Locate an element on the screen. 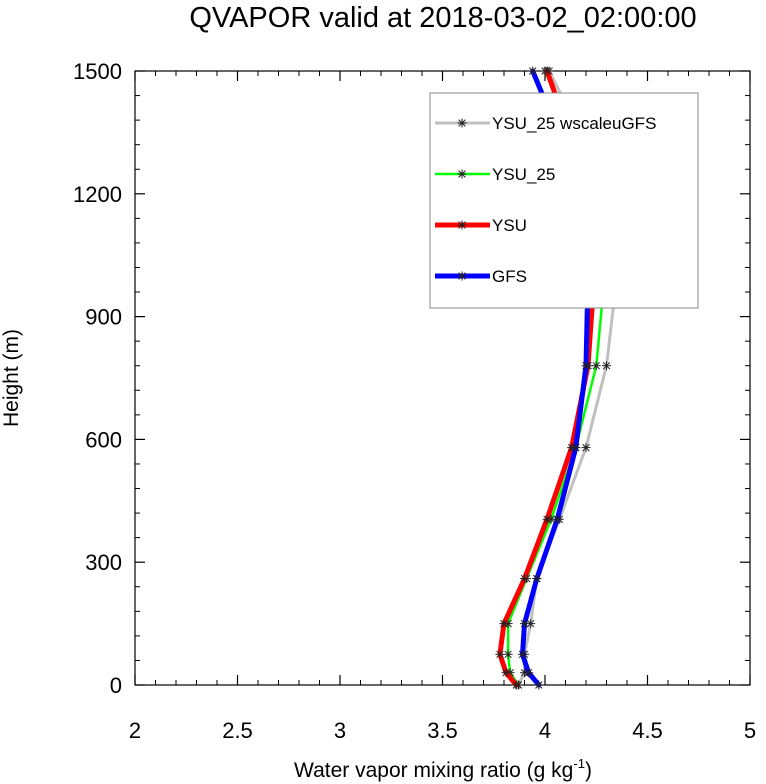 This screenshot has width=766, height=784. legend: YSU_25 wscaleuGFS YSU_25 YSU GFS is located at coordinates (564, 200).